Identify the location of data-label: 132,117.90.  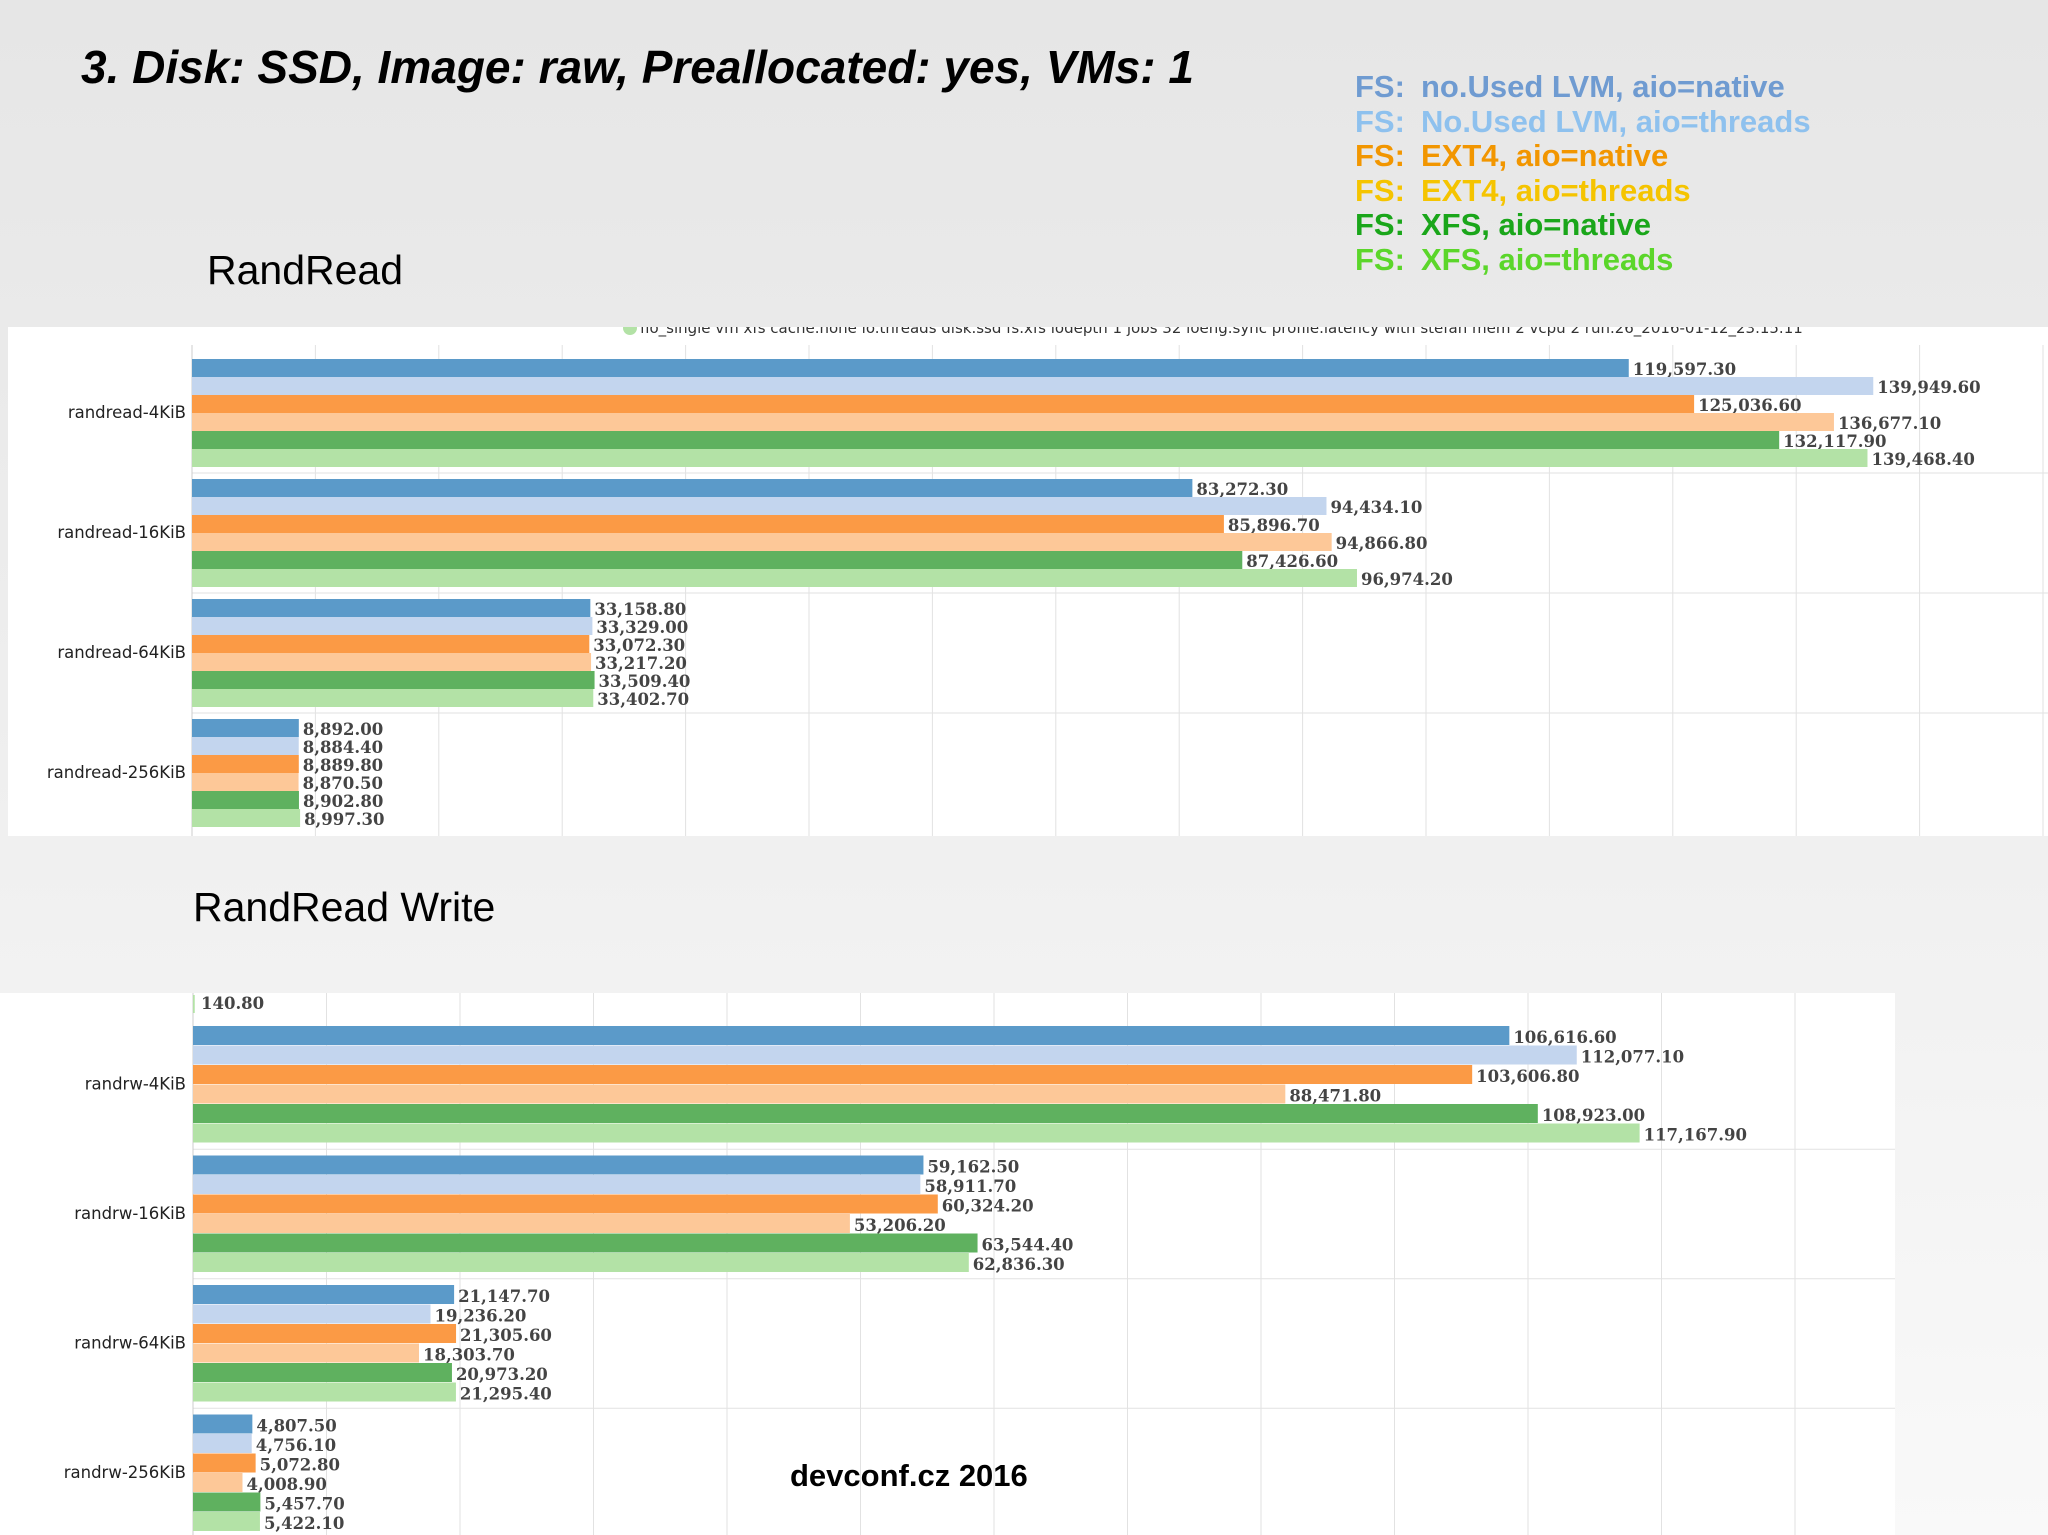
(1834, 441).